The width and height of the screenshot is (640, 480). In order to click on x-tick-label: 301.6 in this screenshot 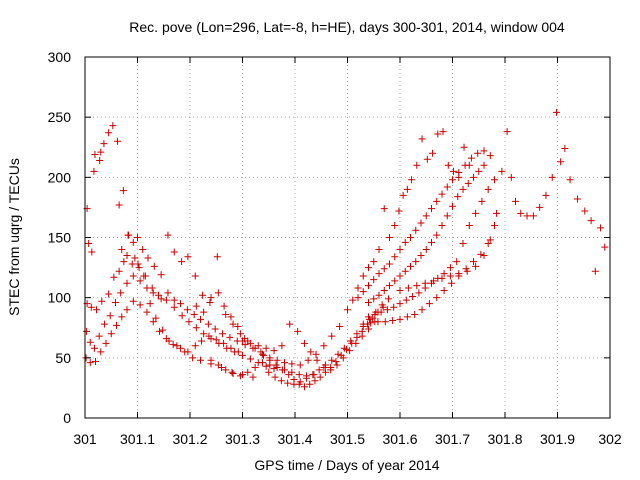, I will do `click(399, 439)`.